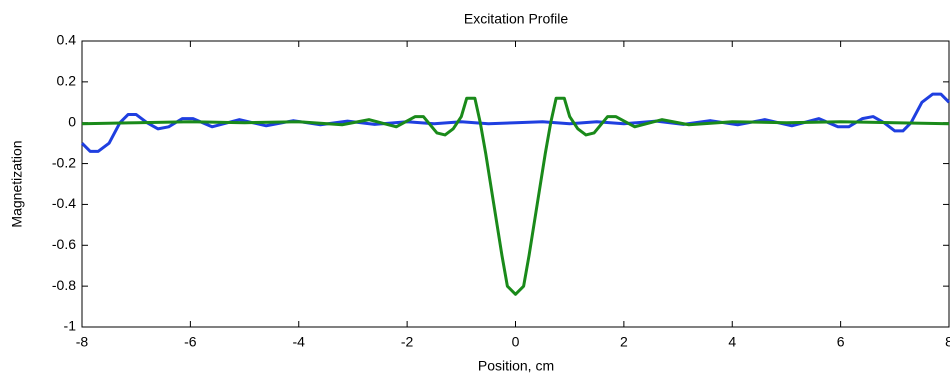 The height and width of the screenshot is (377, 950). What do you see at coordinates (516, 342) in the screenshot?
I see `x-tick-label: 0` at bounding box center [516, 342].